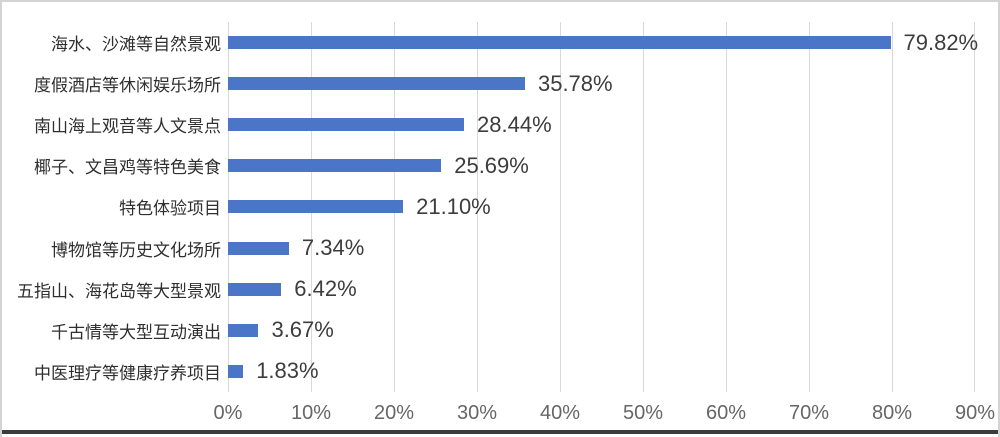 This screenshot has height=437, width=1000. Describe the element at coordinates (325, 289) in the screenshot. I see `value-label: 6.42%` at that location.